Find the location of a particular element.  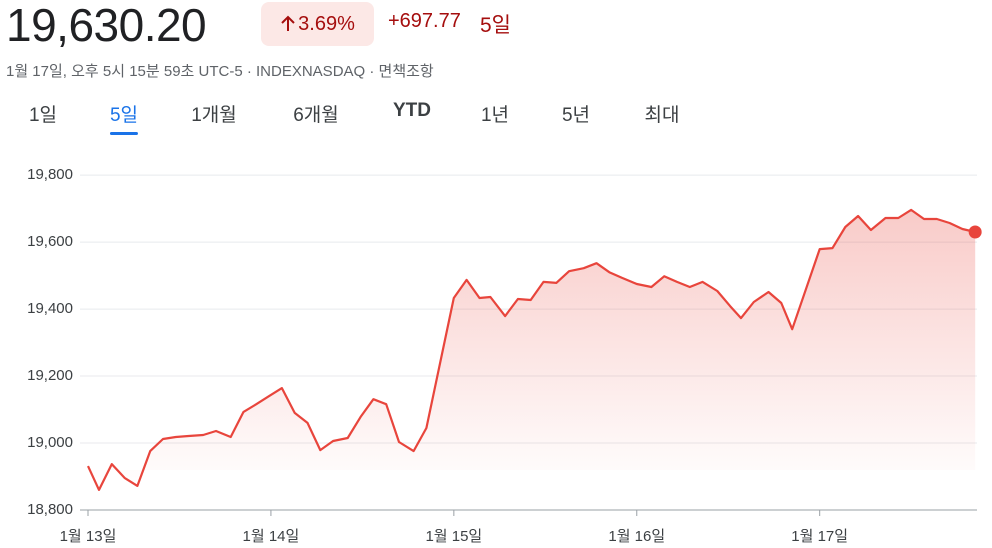

range-tab: 1개월 is located at coordinates (214, 115).